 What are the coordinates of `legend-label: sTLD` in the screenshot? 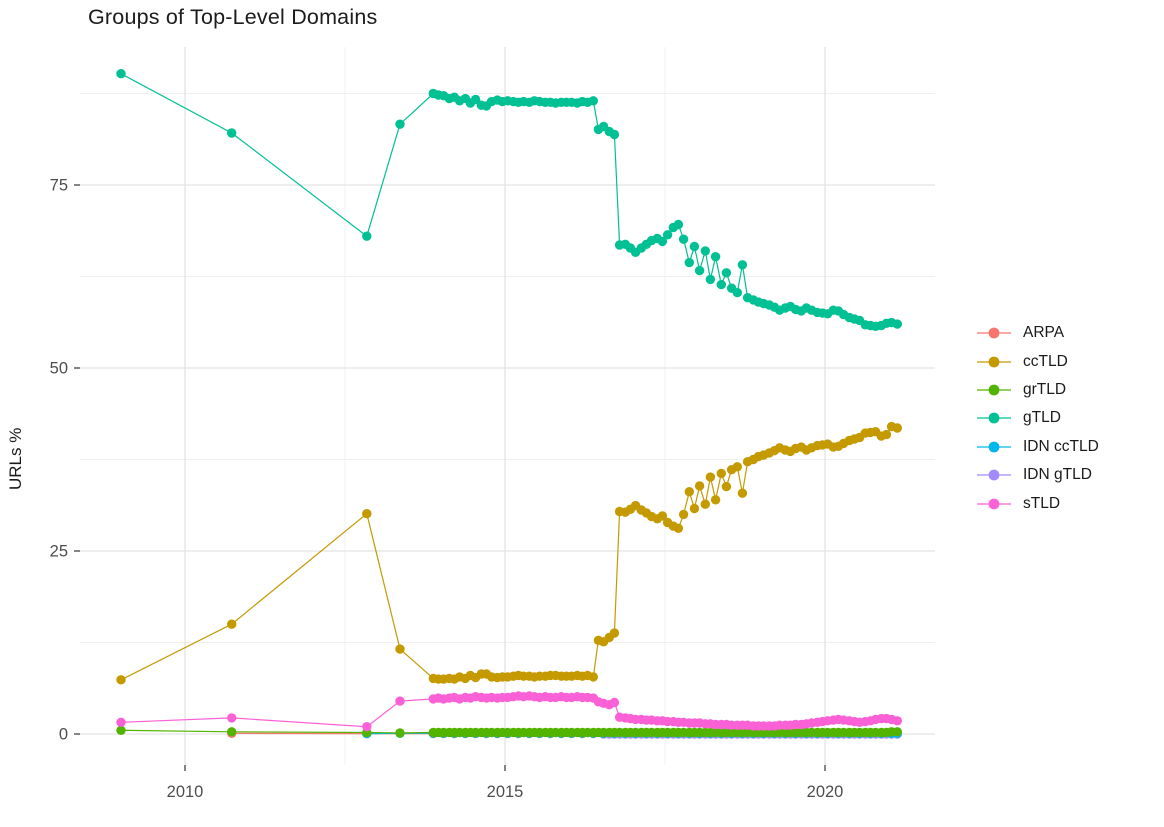 It's located at (1042, 503).